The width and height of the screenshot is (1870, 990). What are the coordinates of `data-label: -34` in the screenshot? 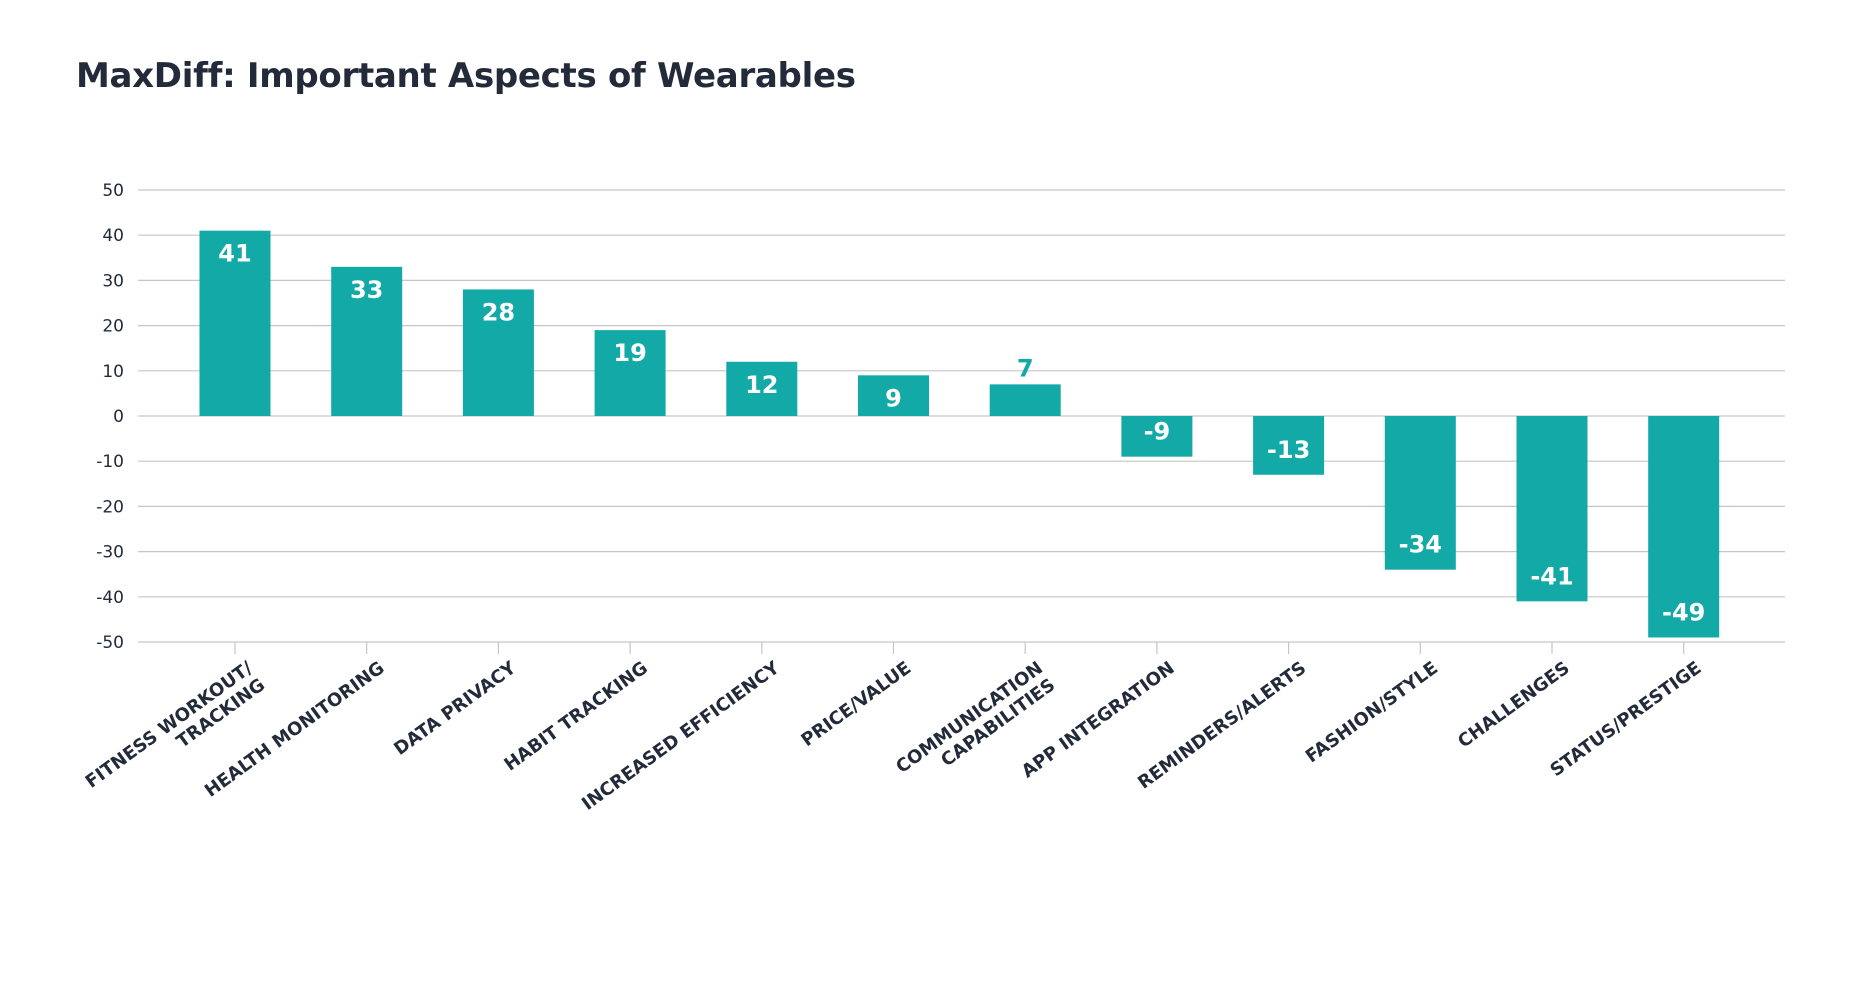 It's located at (1420, 545).